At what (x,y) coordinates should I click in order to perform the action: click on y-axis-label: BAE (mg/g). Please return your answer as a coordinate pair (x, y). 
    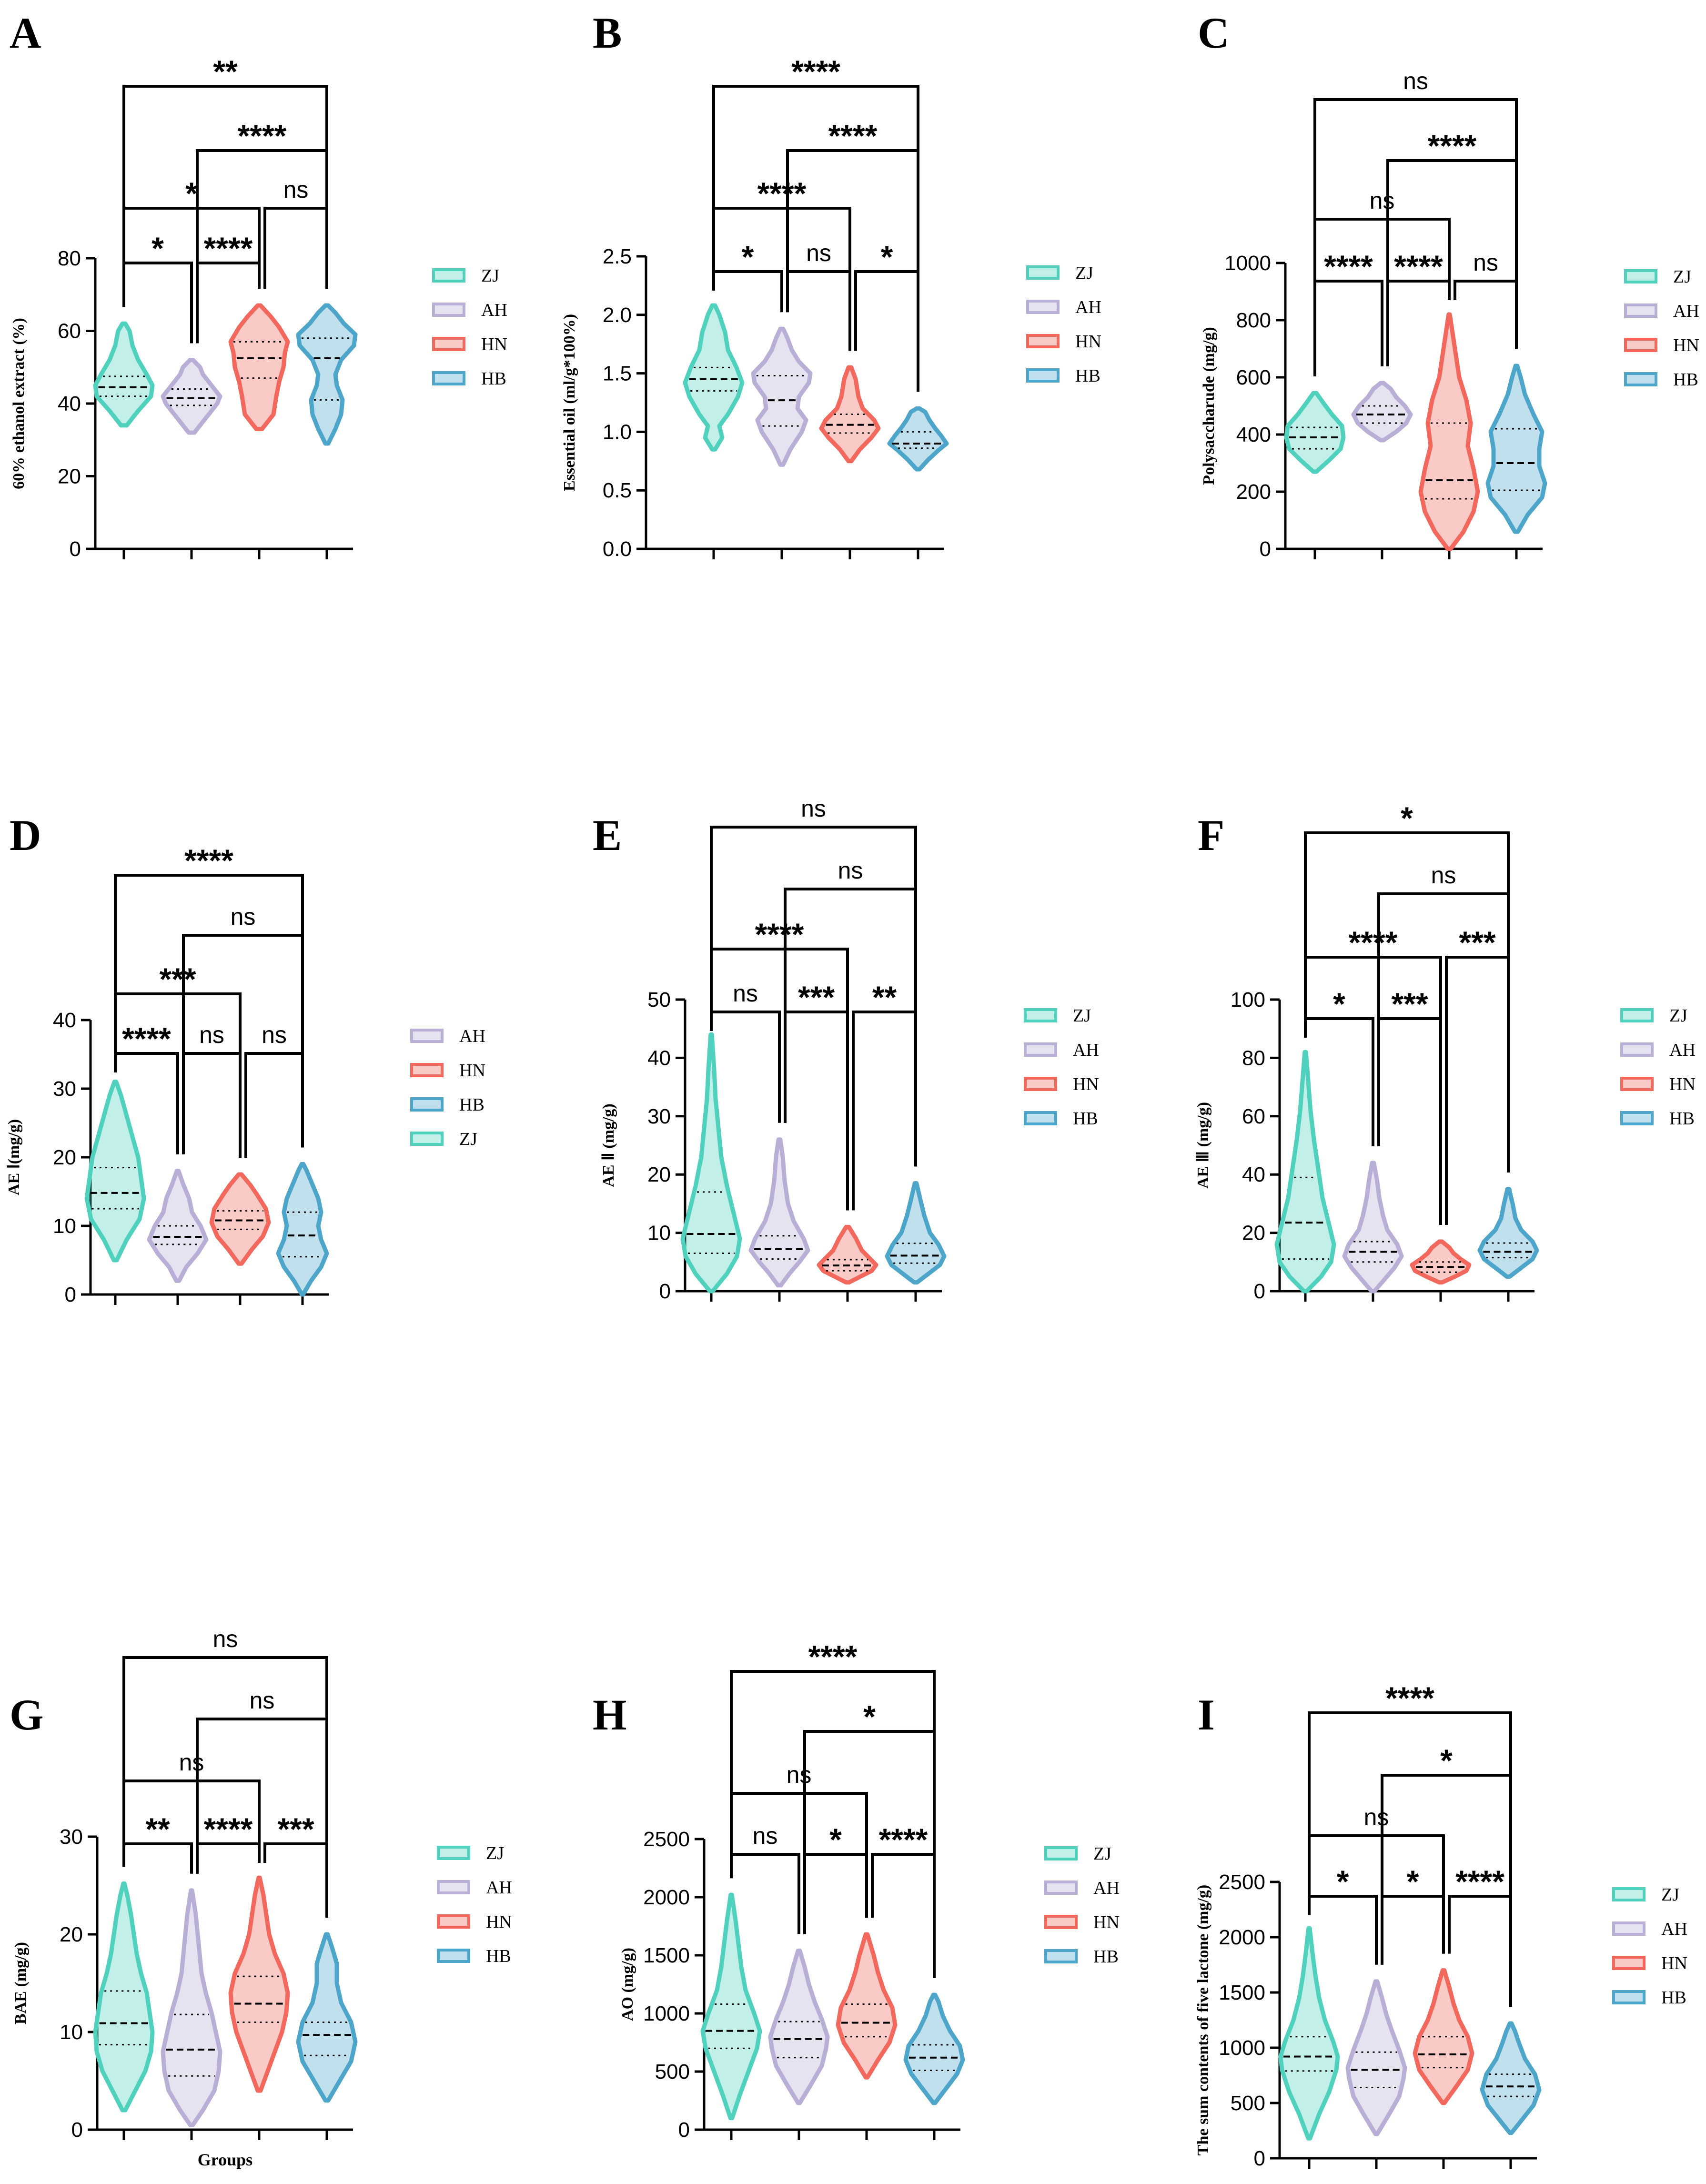
    Looking at the image, I should click on (21, 1983).